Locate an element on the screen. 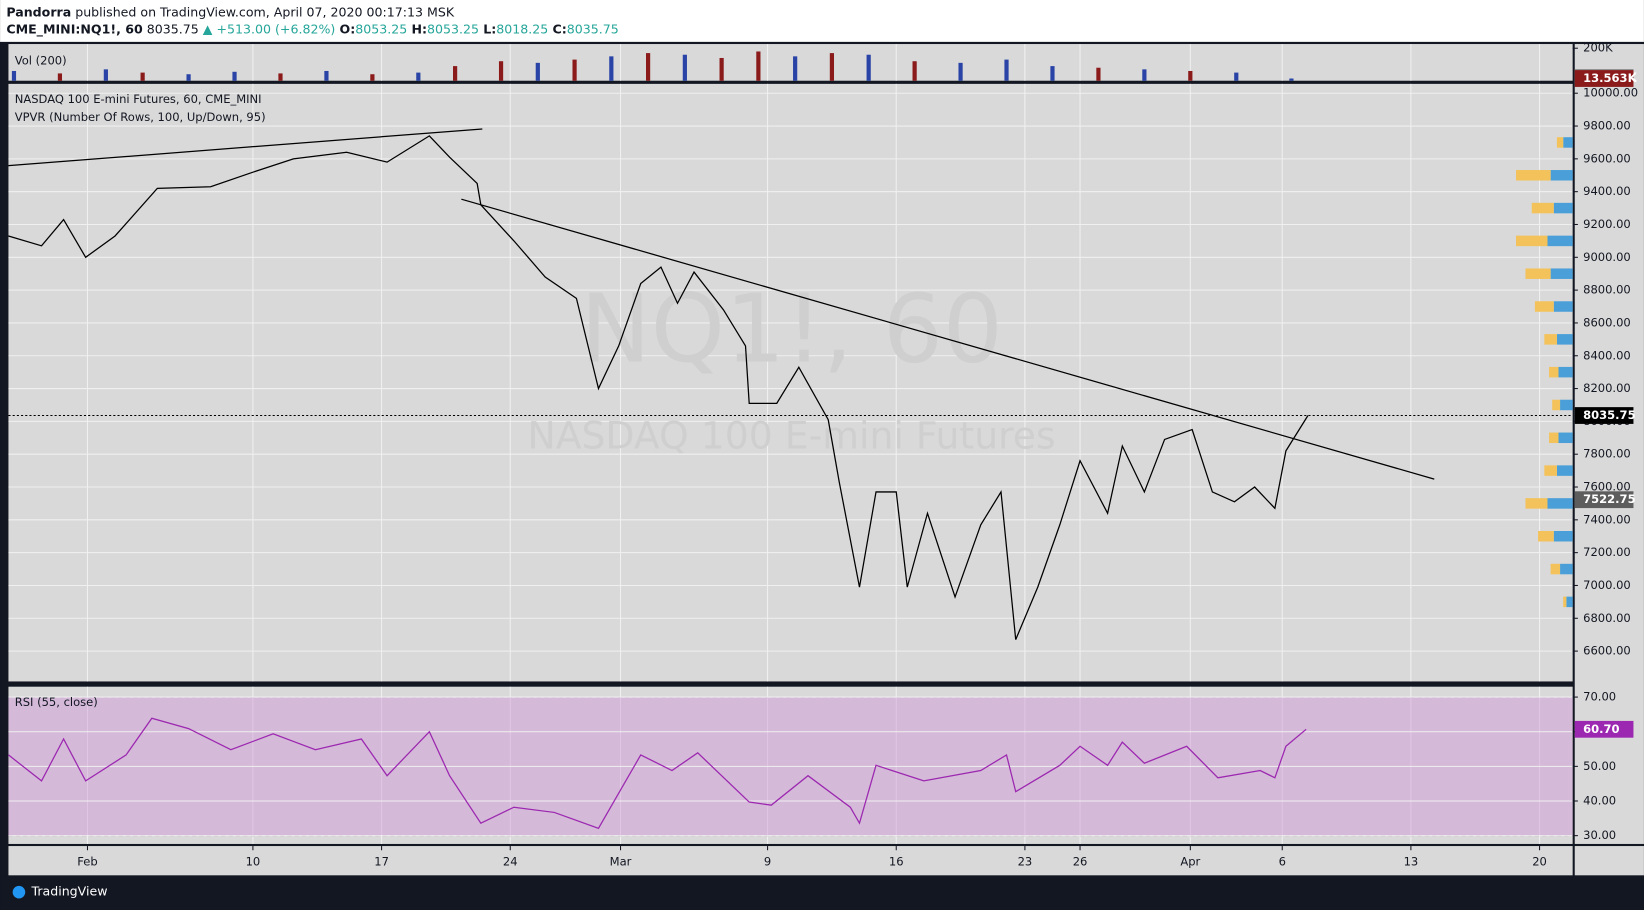  price-tag-label: 60.70 is located at coordinates (1601, 729).